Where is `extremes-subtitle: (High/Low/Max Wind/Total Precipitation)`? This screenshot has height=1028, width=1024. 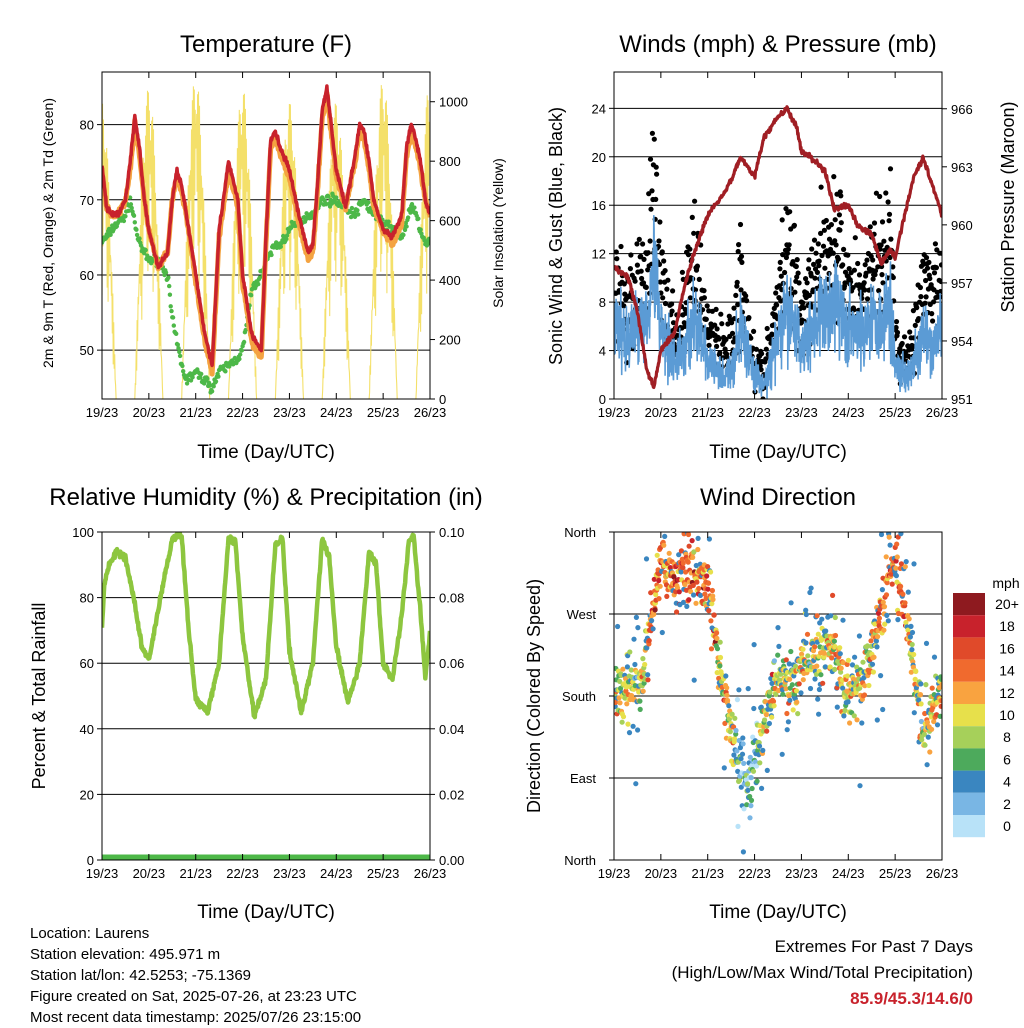
extremes-subtitle: (High/Low/Max Wind/Total Precipitation) is located at coordinates (822, 972).